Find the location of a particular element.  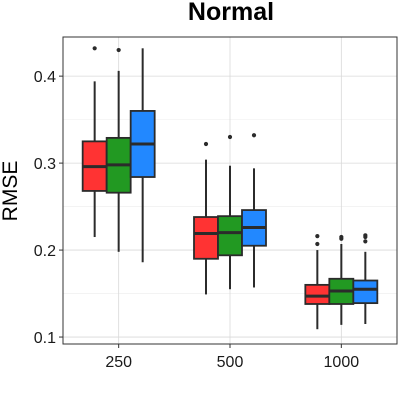

y-tick-label: 0.2 is located at coordinates (45, 251).